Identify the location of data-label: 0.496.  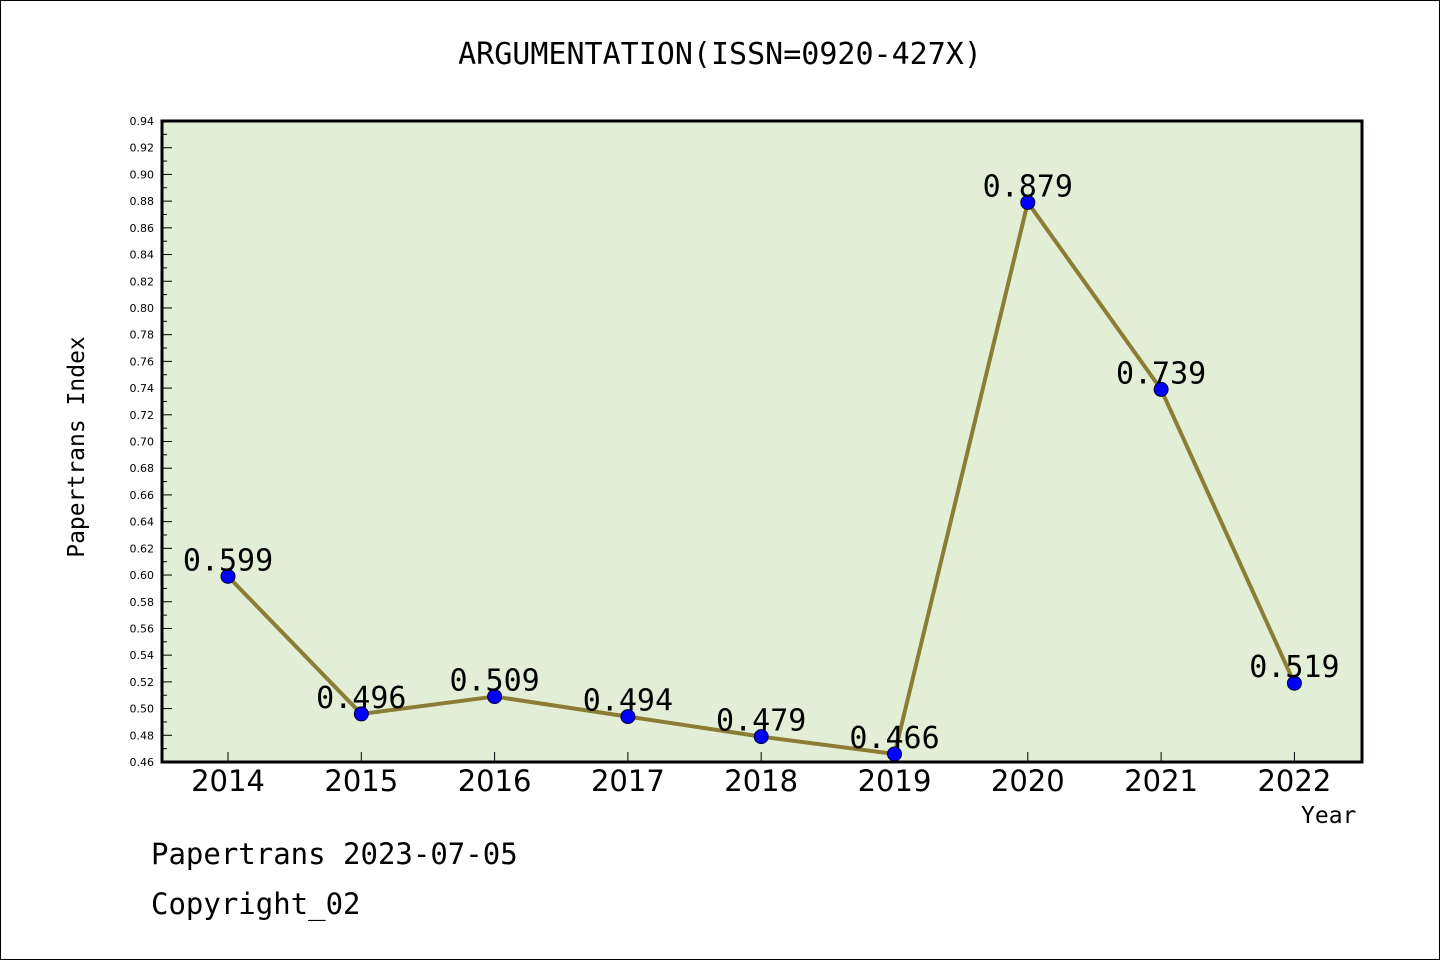
(361, 698).